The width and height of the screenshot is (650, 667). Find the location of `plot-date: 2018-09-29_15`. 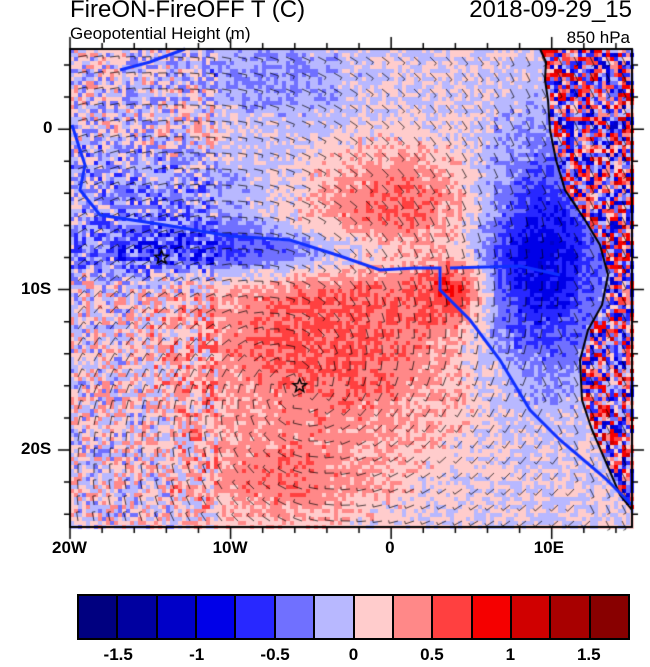

plot-date: 2018-09-29_15 is located at coordinates (550, 11).